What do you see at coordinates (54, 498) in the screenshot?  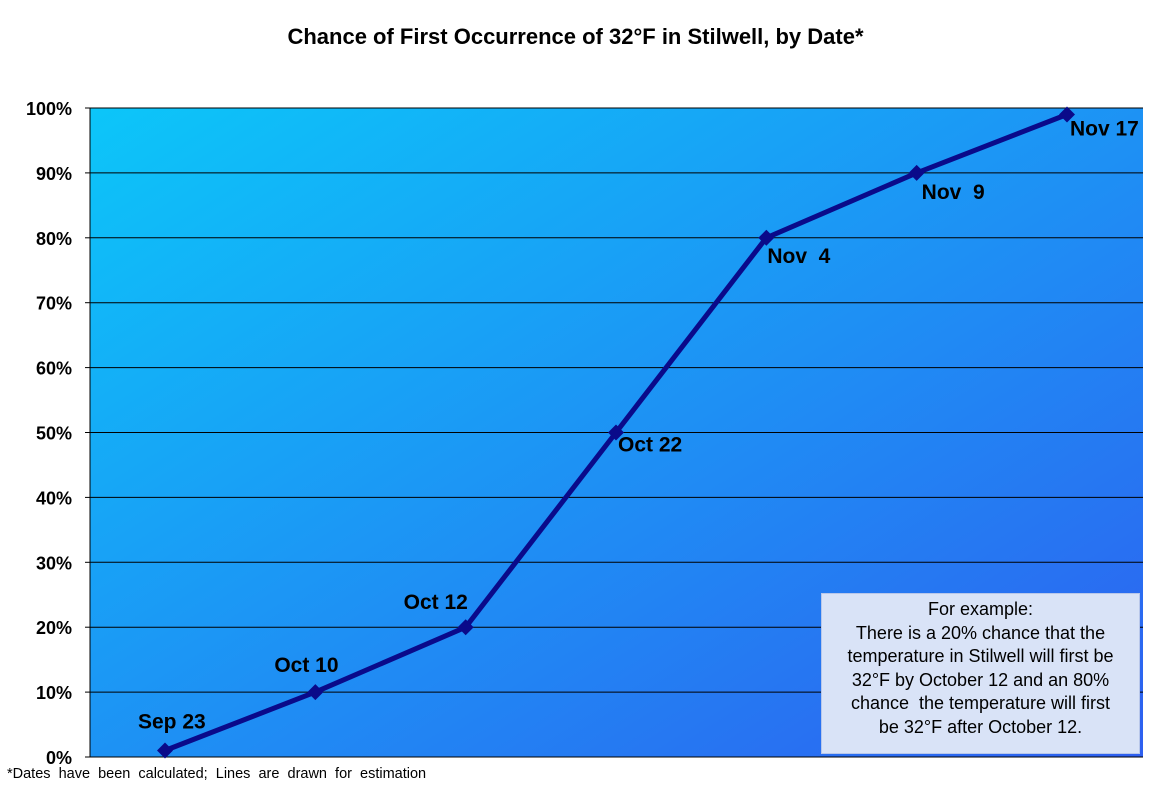 I see `y-tick-label: 40%` at bounding box center [54, 498].